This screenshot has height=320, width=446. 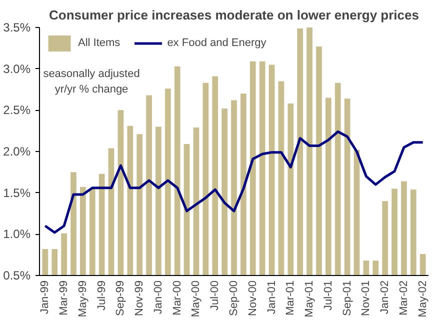 I want to click on y-tick-label: 2.0%, so click(x=17, y=151).